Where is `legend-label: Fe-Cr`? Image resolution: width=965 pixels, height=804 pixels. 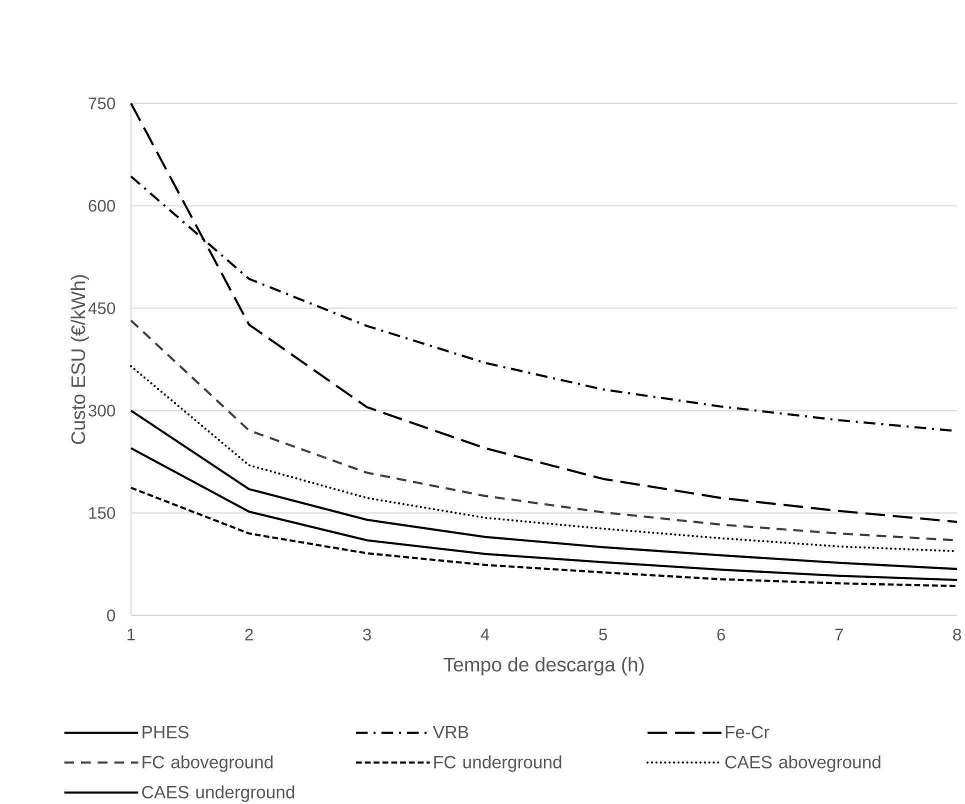
legend-label: Fe-Cr is located at coordinates (748, 732).